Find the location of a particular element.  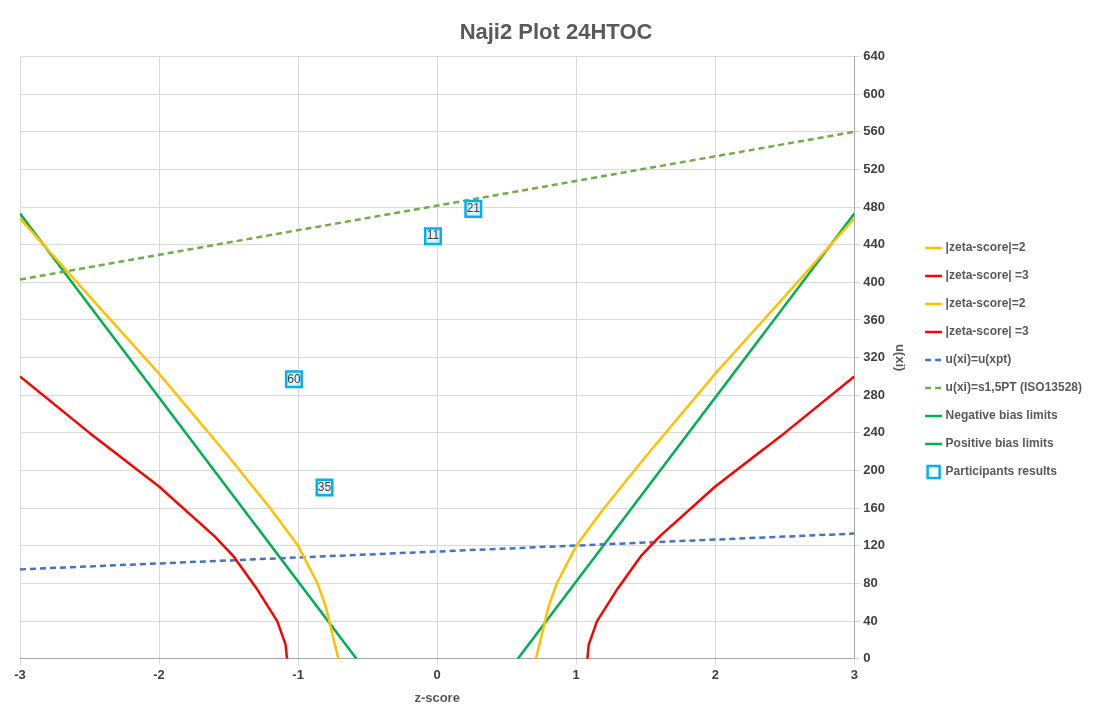

x-tick-label: 0 is located at coordinates (437, 675).